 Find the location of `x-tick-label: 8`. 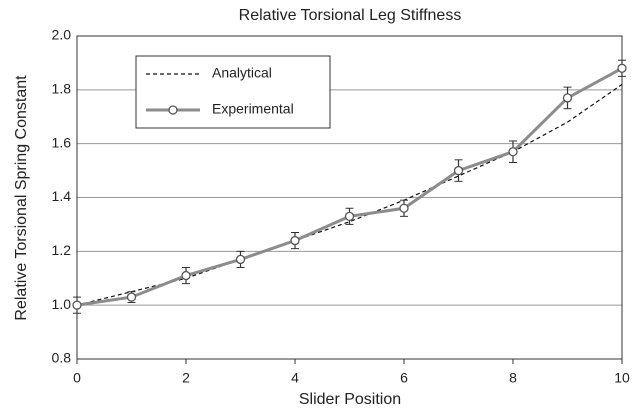

x-tick-label: 8 is located at coordinates (513, 378).